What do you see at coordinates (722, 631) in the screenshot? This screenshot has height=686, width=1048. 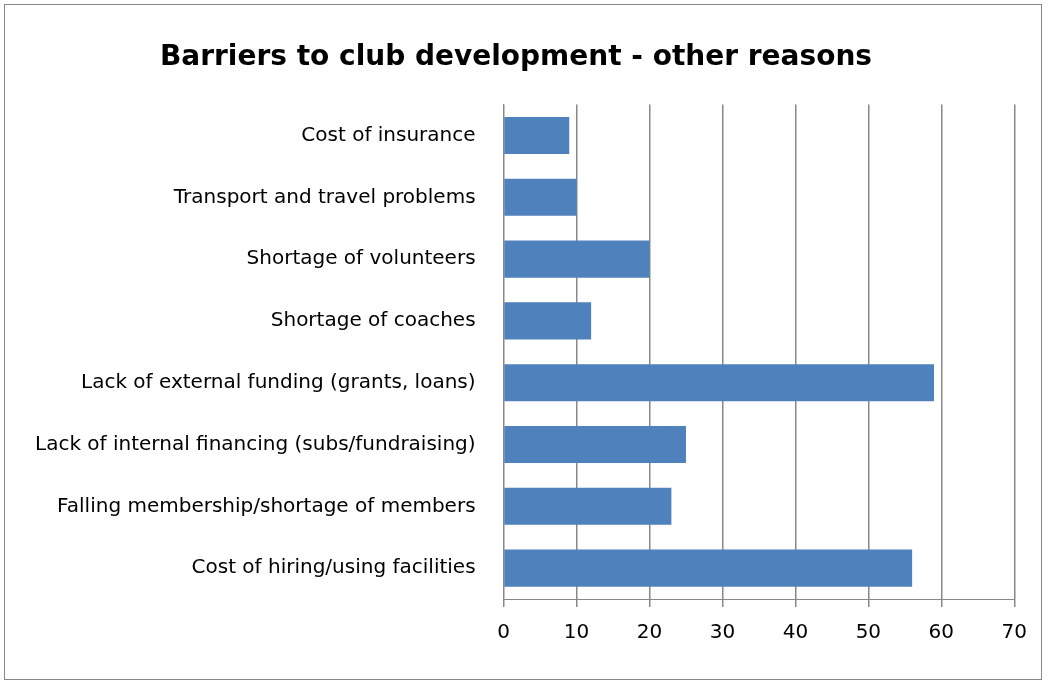 I see `x-tick-label: 30` at bounding box center [722, 631].